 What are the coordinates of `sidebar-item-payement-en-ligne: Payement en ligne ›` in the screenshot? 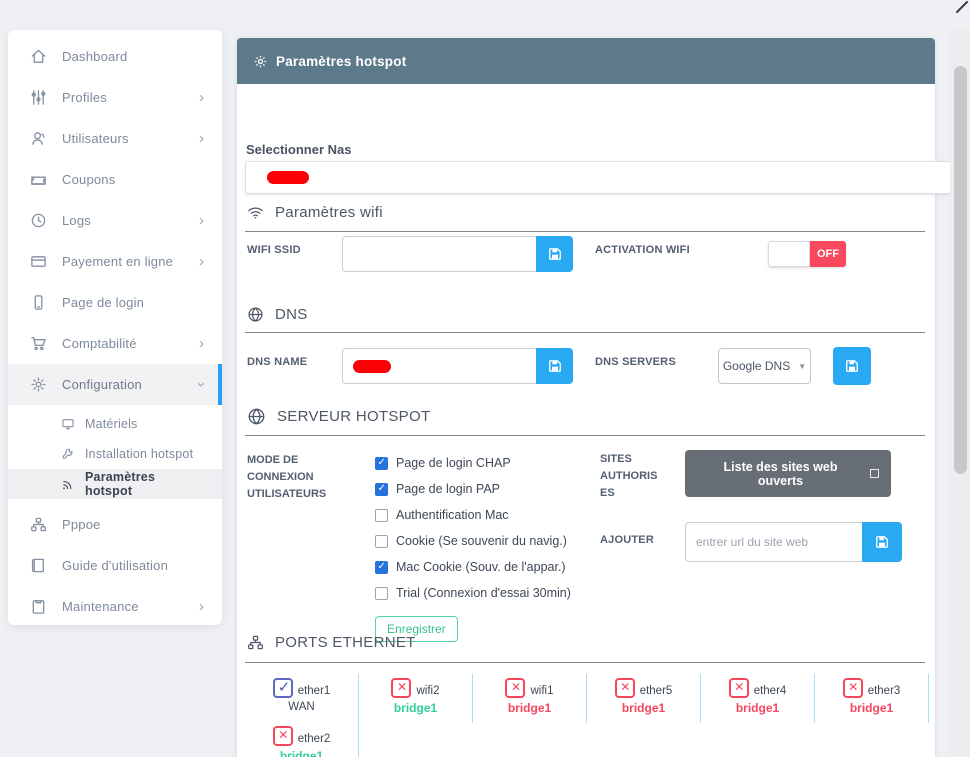 It's located at (115, 261).